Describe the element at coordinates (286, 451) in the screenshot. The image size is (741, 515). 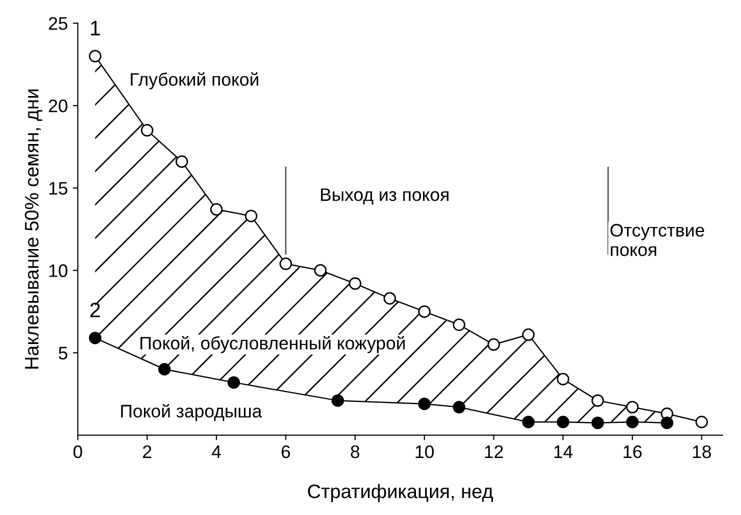
I see `x-tick-label: 6` at that location.